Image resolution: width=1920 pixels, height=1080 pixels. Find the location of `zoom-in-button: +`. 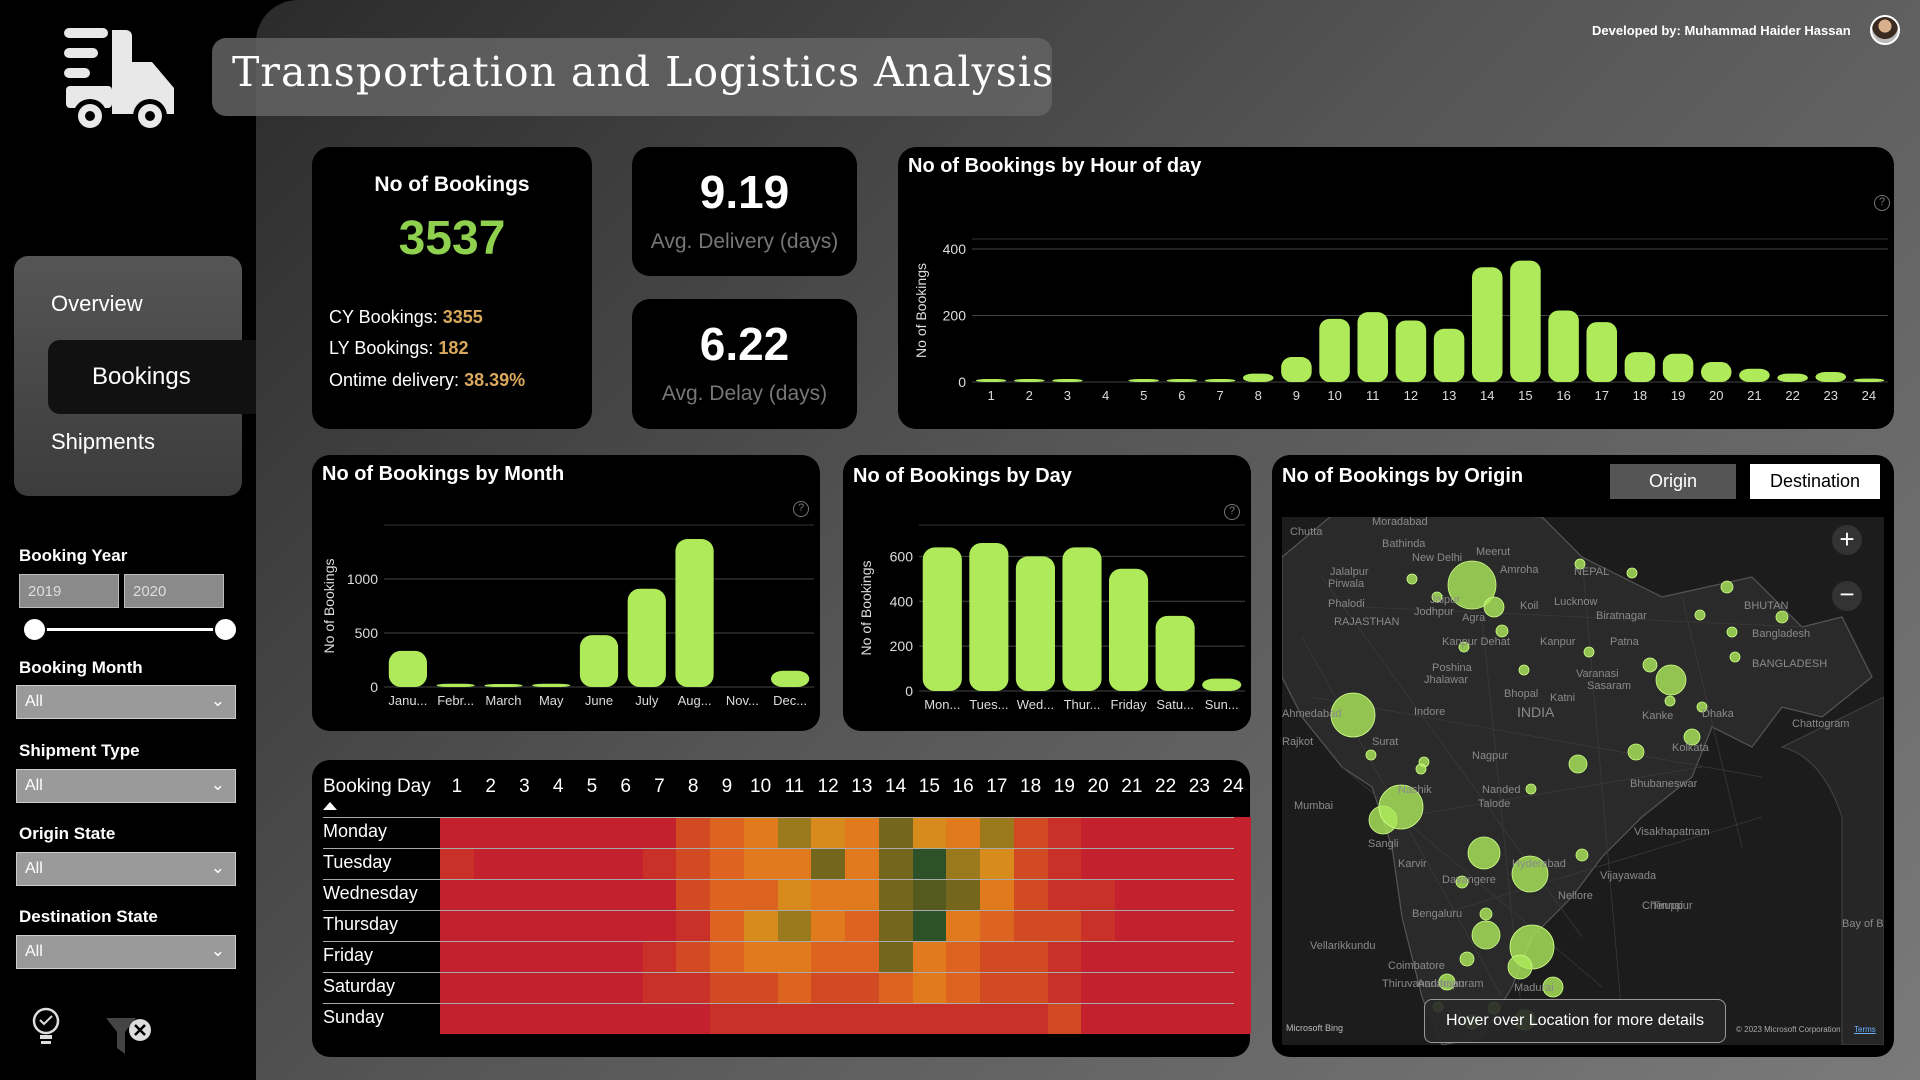

zoom-in-button: + is located at coordinates (1847, 540).